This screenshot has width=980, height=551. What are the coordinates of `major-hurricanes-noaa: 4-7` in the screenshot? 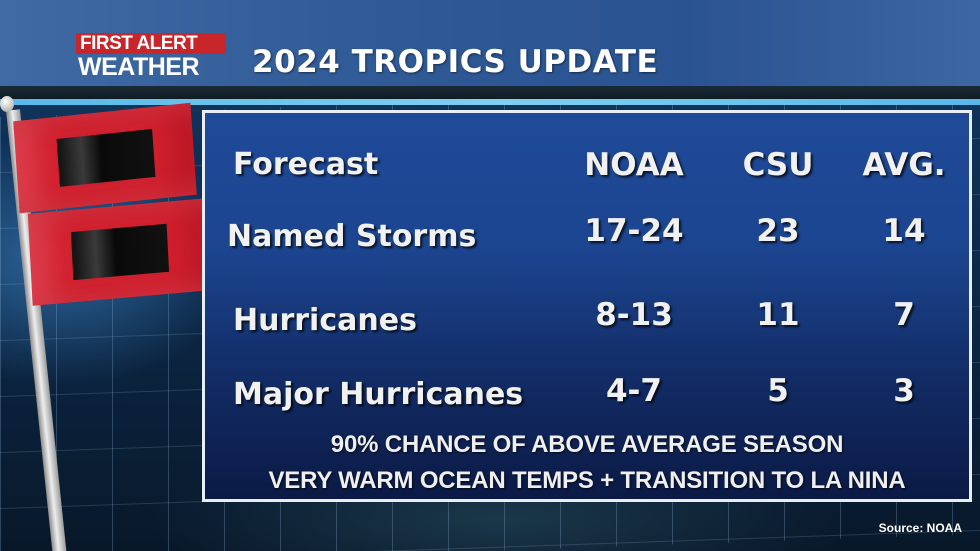 It's located at (633, 391).